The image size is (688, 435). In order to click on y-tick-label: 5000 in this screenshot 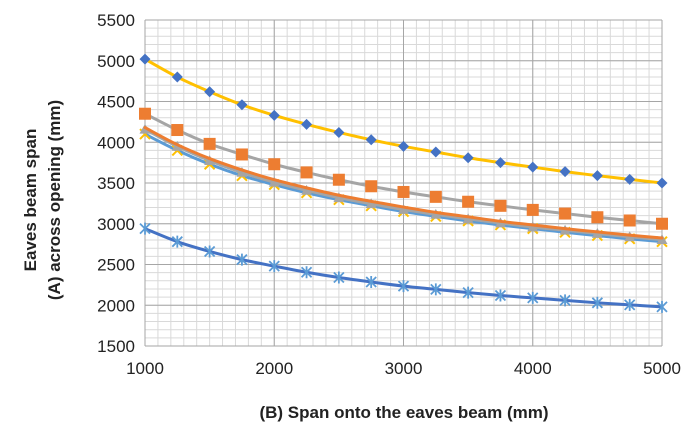, I will do `click(116, 61)`.